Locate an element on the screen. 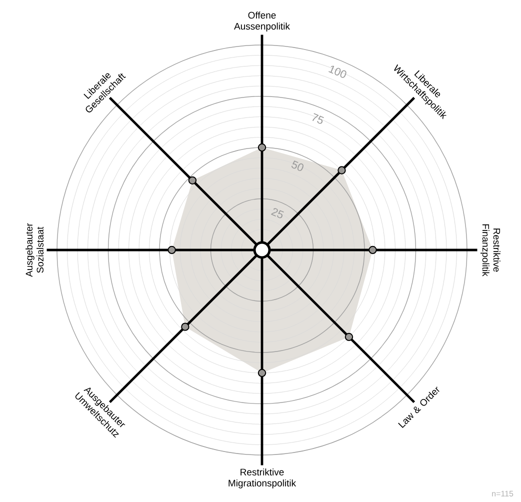  y-tick-label: 100 is located at coordinates (337, 72).